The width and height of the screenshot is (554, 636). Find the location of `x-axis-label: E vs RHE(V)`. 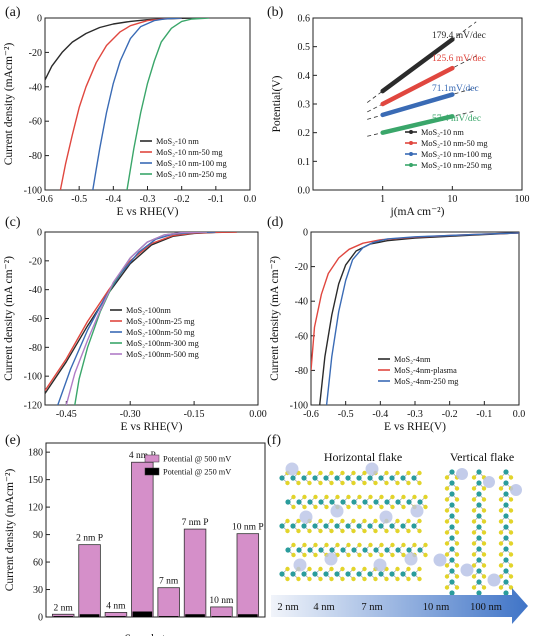

x-axis-label: E vs RHE(V) is located at coordinates (148, 212).